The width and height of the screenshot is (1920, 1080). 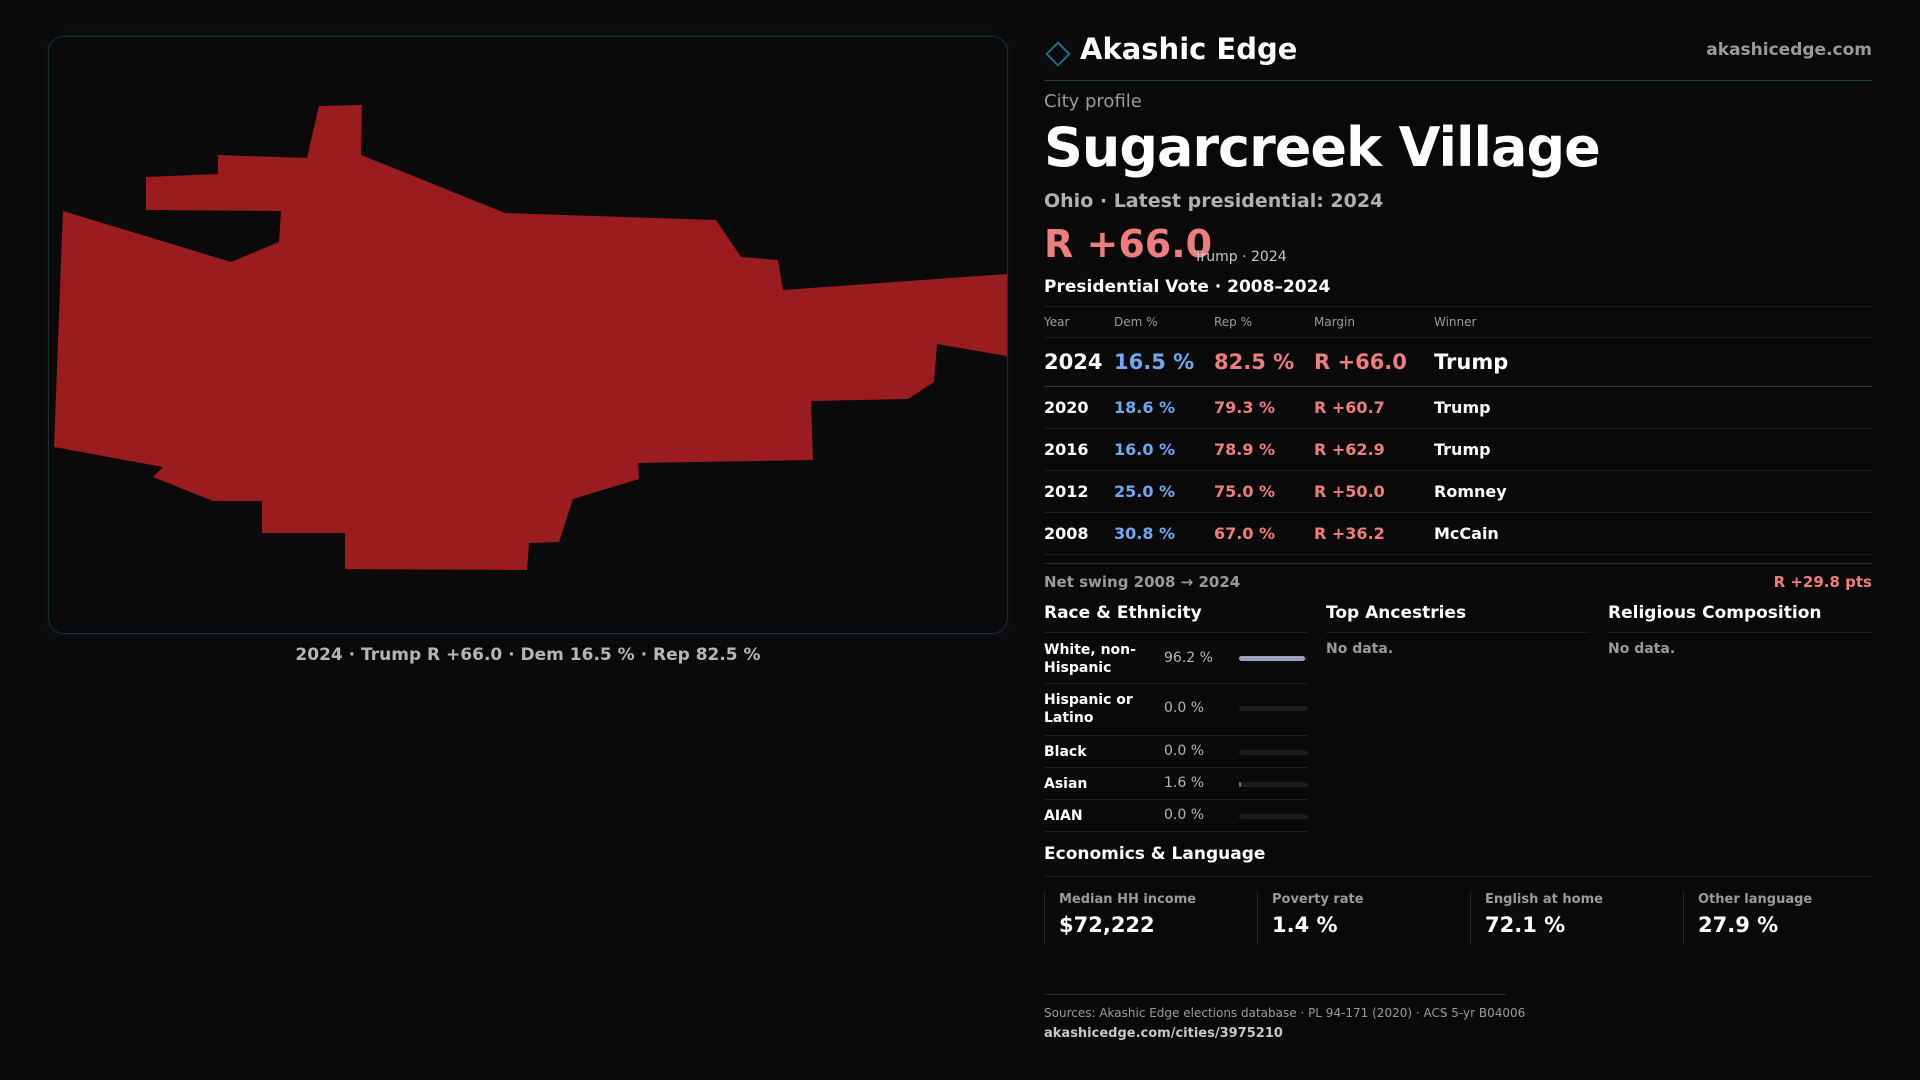 What do you see at coordinates (1164, 449) in the screenshot?
I see `dem-cell: 16.0 %` at bounding box center [1164, 449].